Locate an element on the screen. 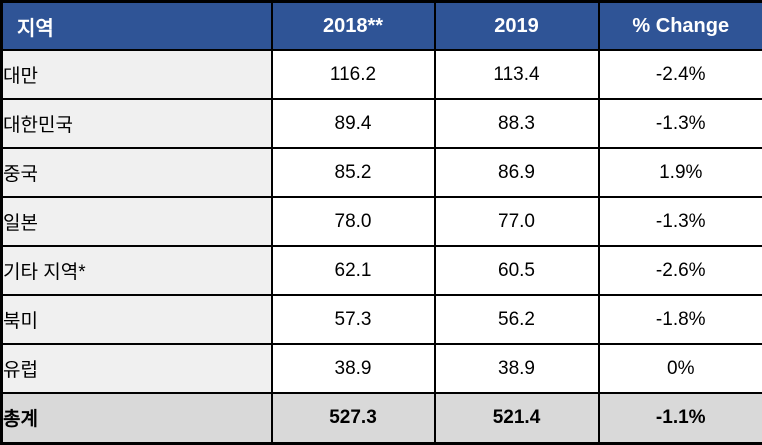 The width and height of the screenshot is (762, 445). table-row-china: 중국 85.2 86.9 1.9% is located at coordinates (382, 172).